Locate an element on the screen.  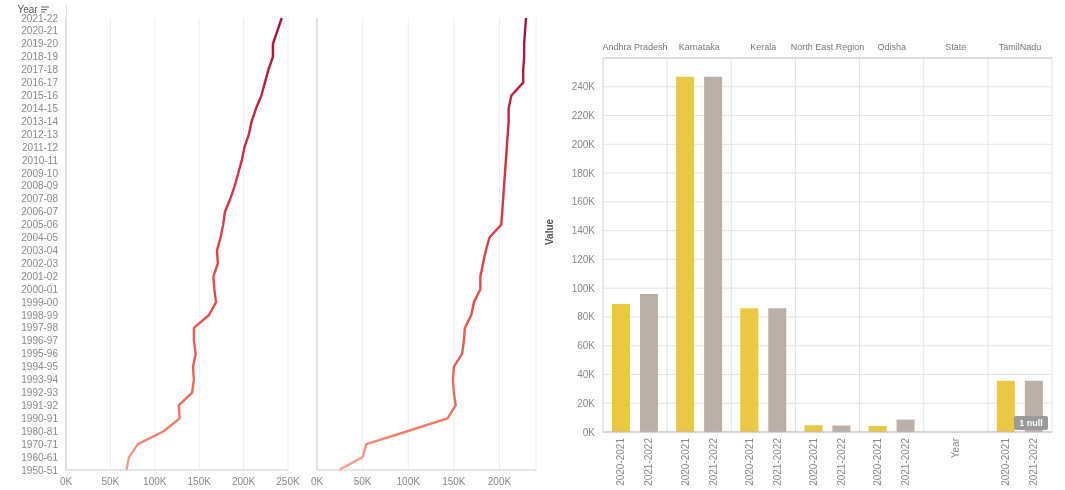
x-tick-label: Karnataka is located at coordinates (699, 47).